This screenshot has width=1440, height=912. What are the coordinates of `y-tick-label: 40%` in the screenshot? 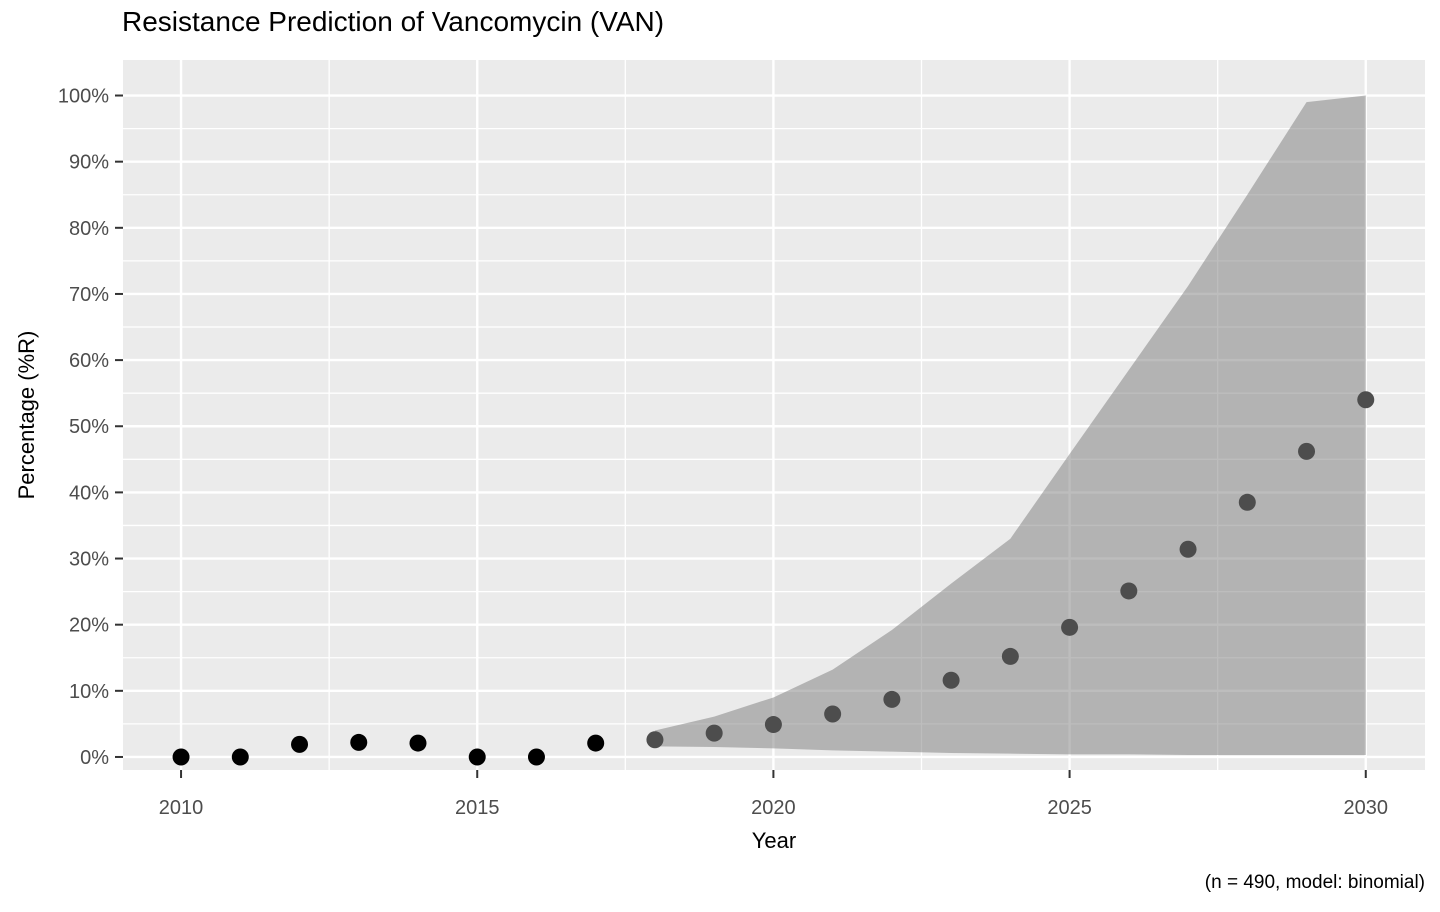 It's located at (89, 493).